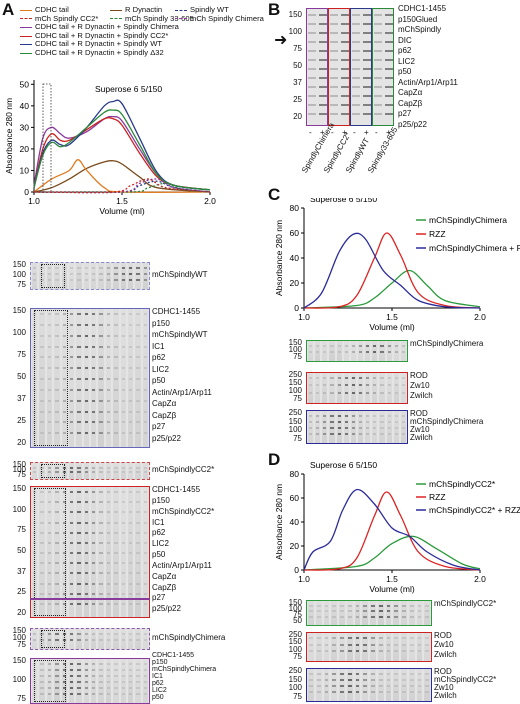 The image size is (520, 704). Describe the element at coordinates (279, 522) in the screenshot. I see `y-axis-label: Absorbance 280 nm` at that location.